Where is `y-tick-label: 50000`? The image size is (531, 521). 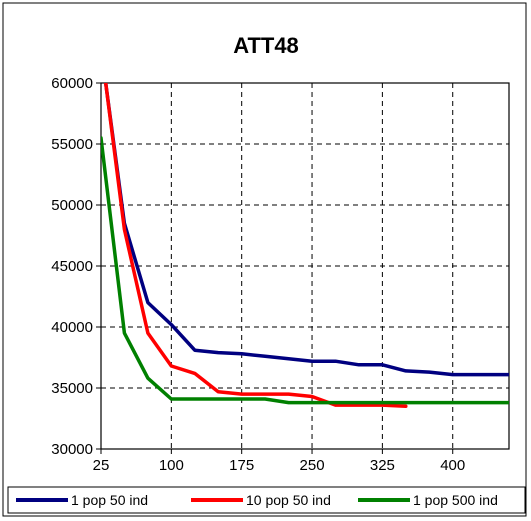 y-tick-label: 50000 is located at coordinates (72, 205).